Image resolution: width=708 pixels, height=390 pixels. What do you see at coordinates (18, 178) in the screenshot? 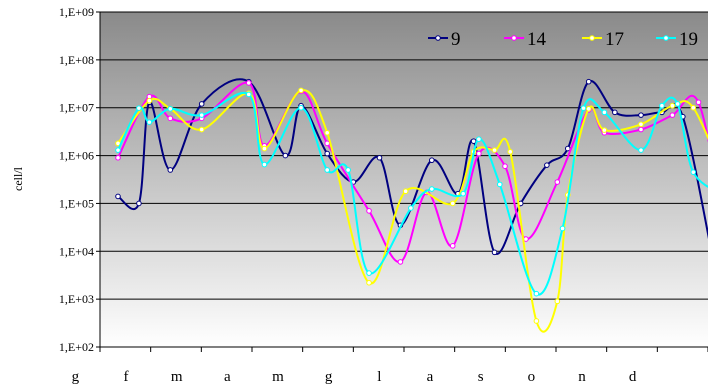
I see `y-axis-title: cell/l` at bounding box center [18, 178].